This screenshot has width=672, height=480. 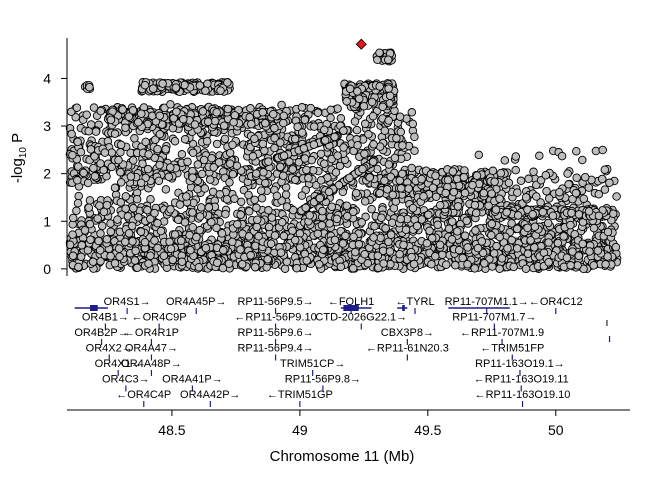 What do you see at coordinates (427, 430) in the screenshot?
I see `x-tick-label: 49.5` at bounding box center [427, 430].